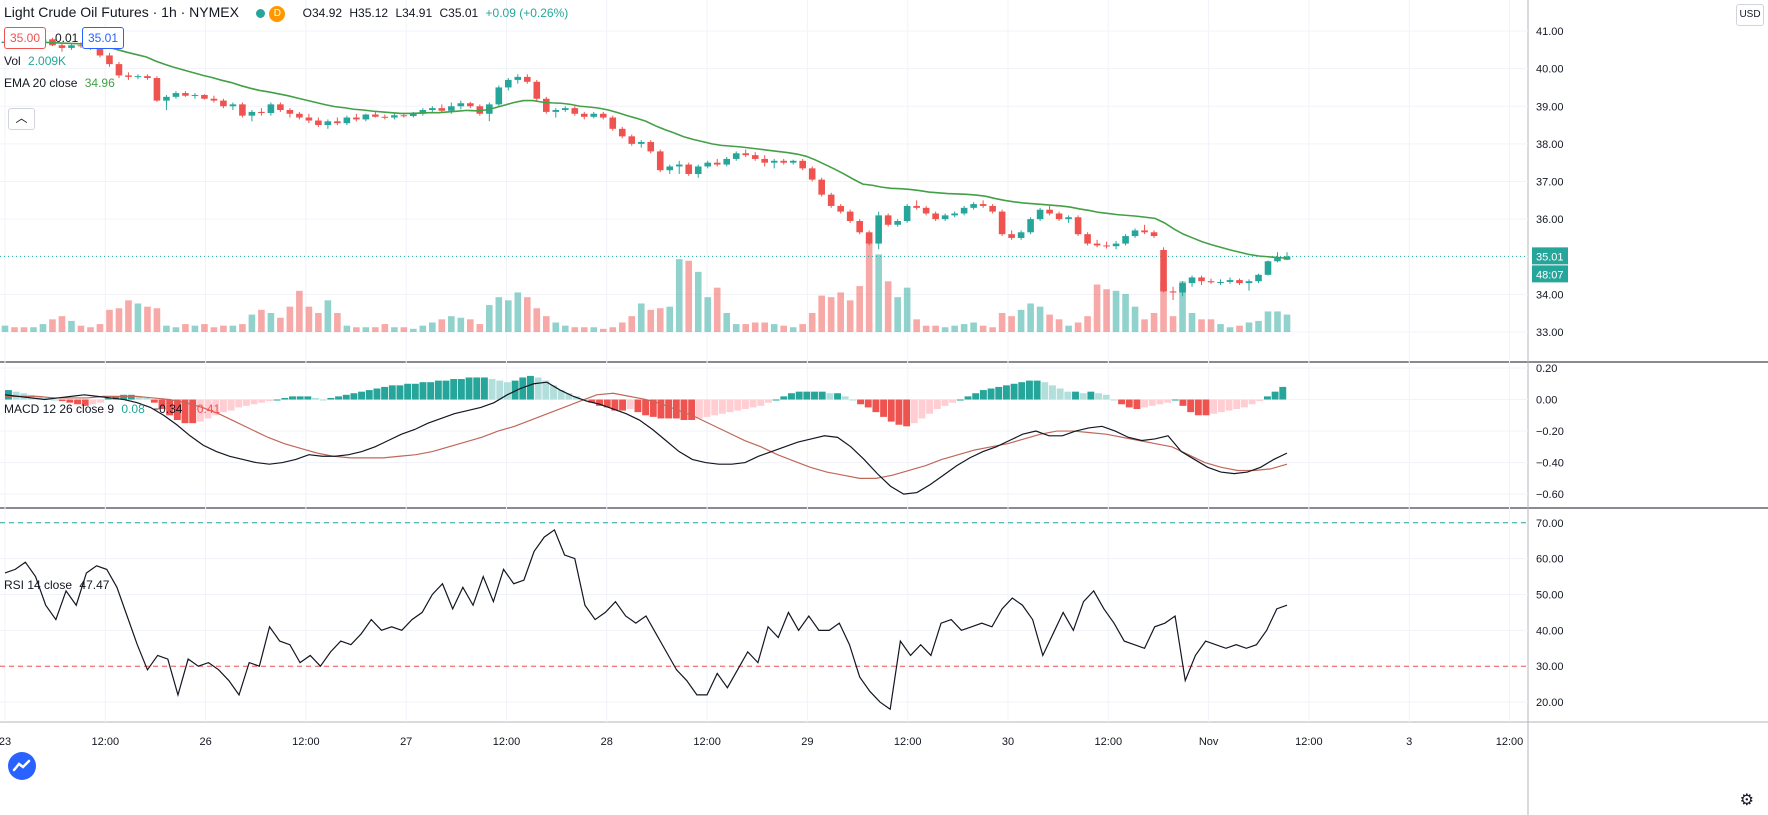 Image resolution: width=1768 pixels, height=815 pixels. Describe the element at coordinates (133, 409) in the screenshot. I see `macd-hist-value: 0.08` at that location.